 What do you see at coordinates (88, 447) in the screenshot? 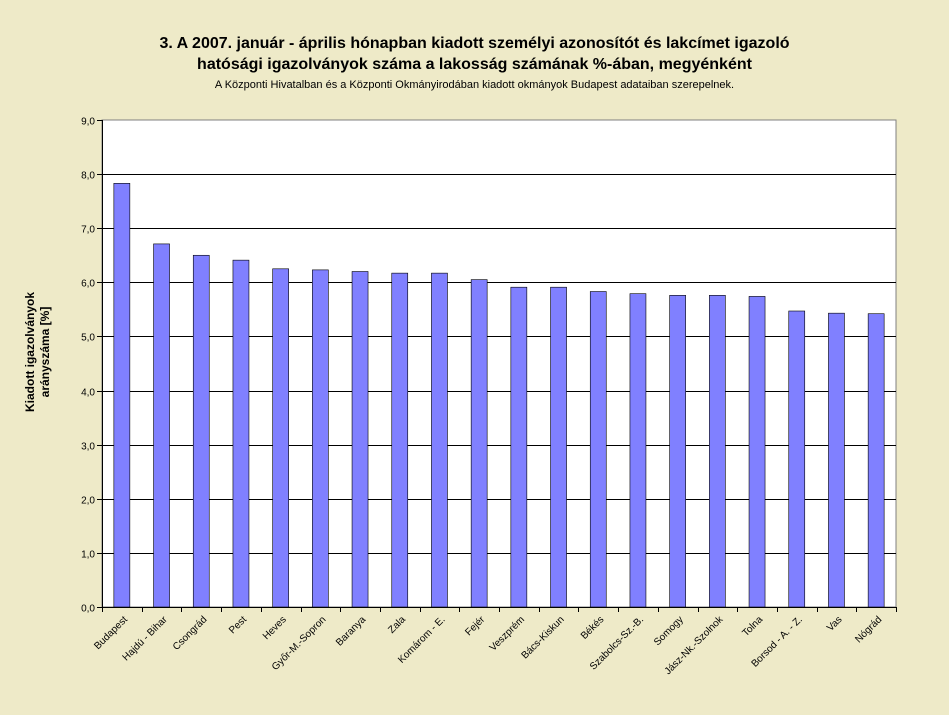
I see `y-tick-label: 3,0` at bounding box center [88, 447].